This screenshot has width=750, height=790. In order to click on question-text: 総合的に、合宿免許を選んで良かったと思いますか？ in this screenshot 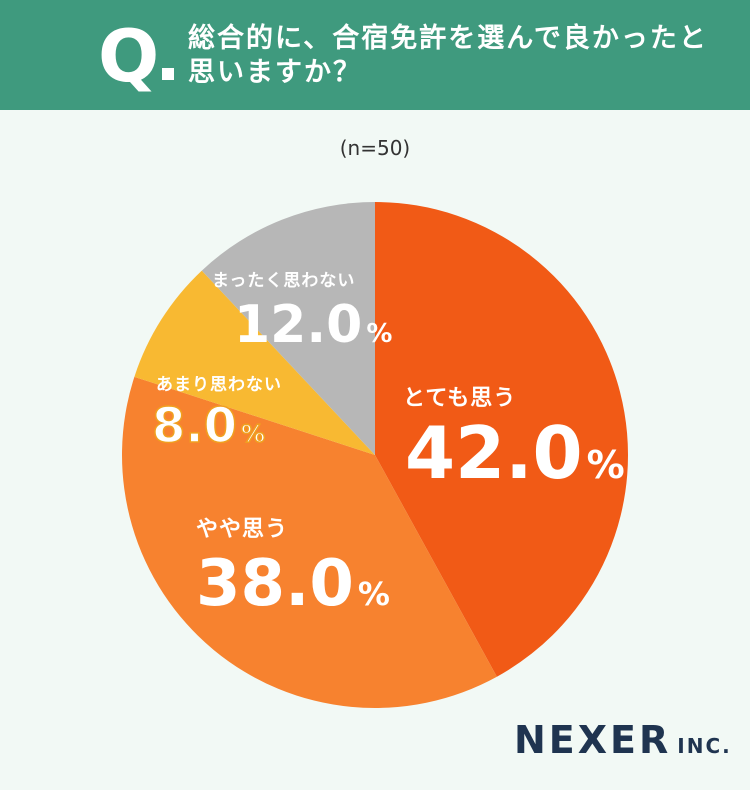, I will do `click(448, 55)`.